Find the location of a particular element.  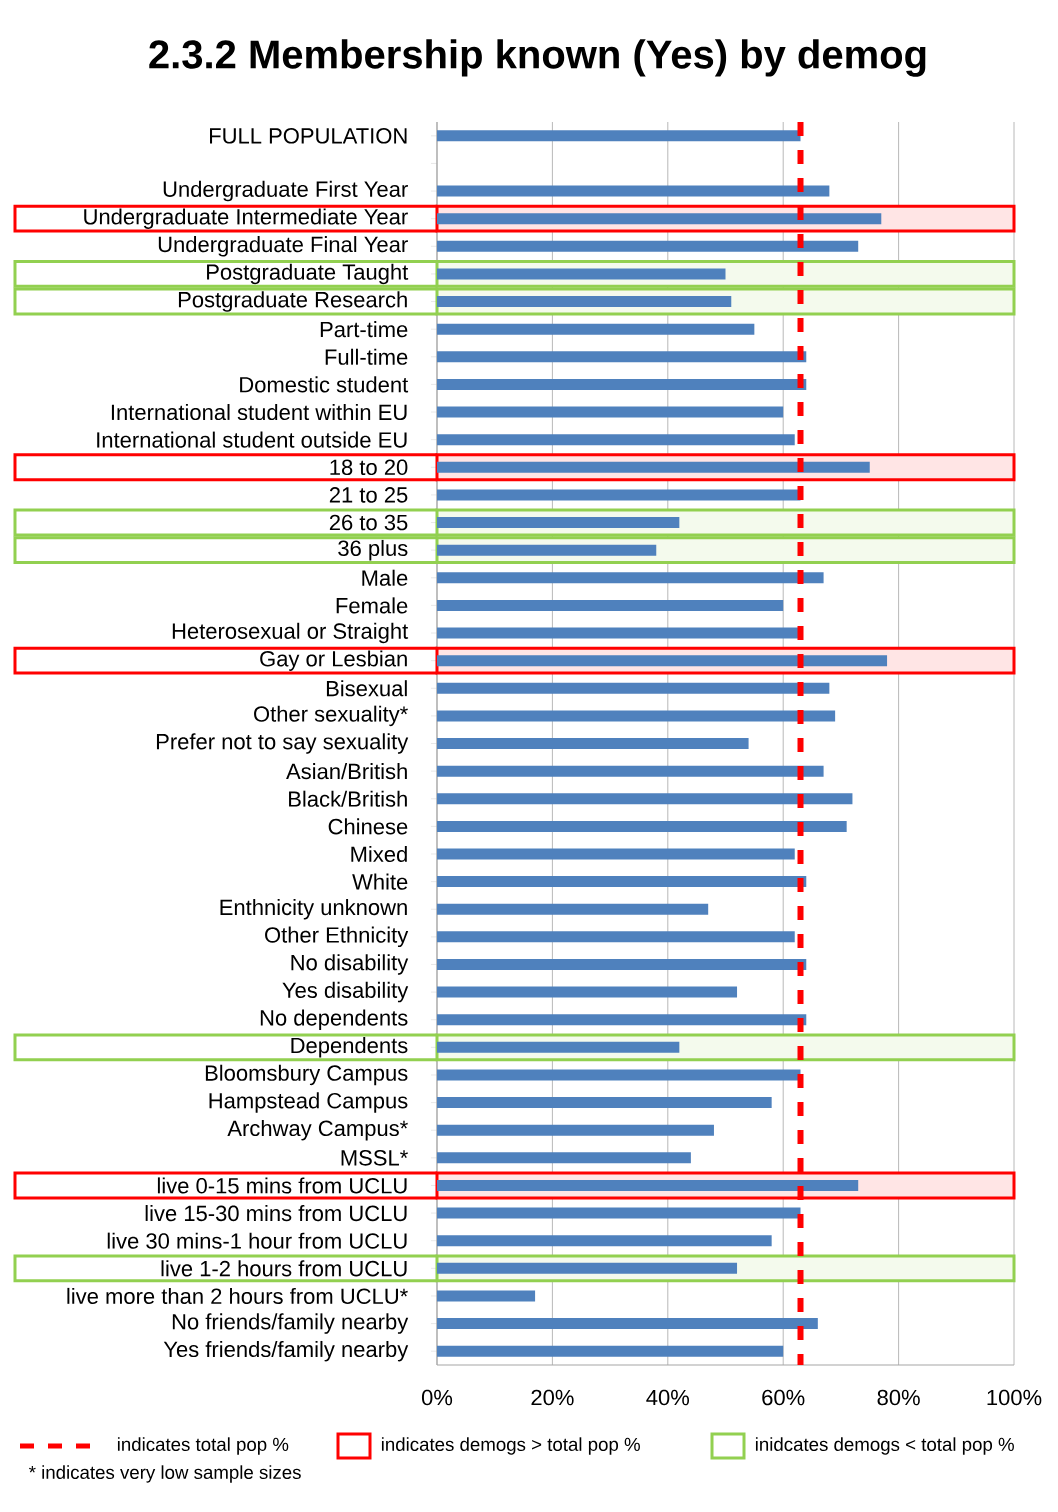

y-tick-label: Yes disability is located at coordinates (345, 992).